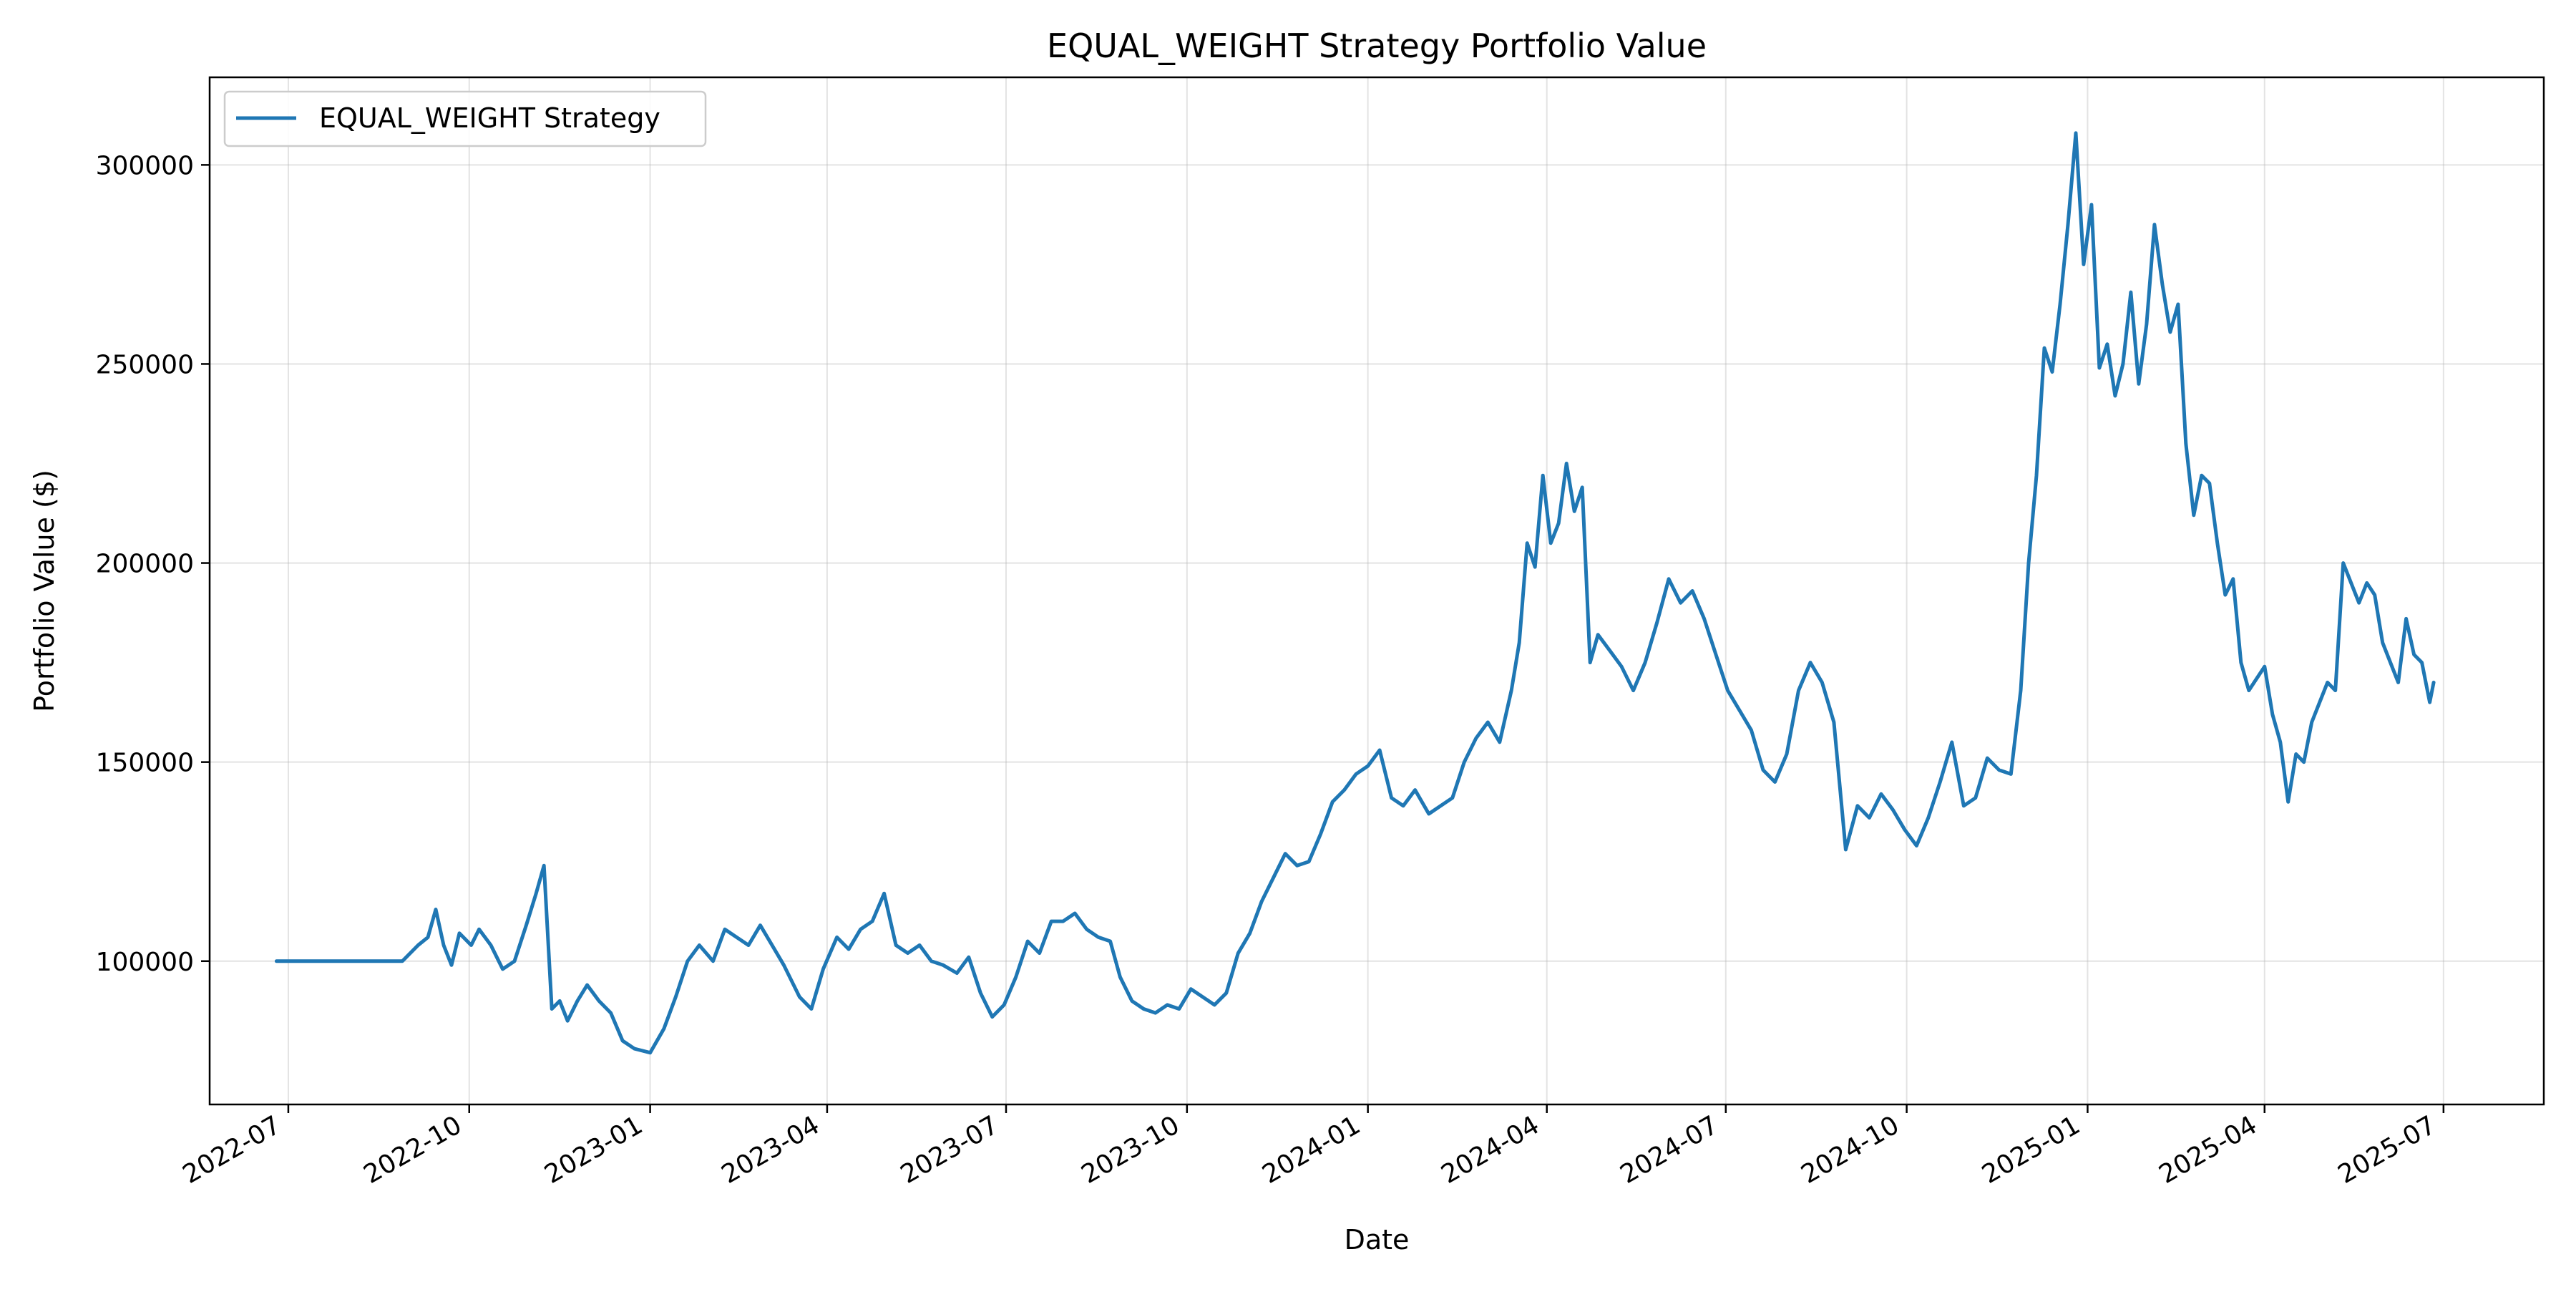  What do you see at coordinates (145, 165) in the screenshot?
I see `y-tick-label: 300000` at bounding box center [145, 165].